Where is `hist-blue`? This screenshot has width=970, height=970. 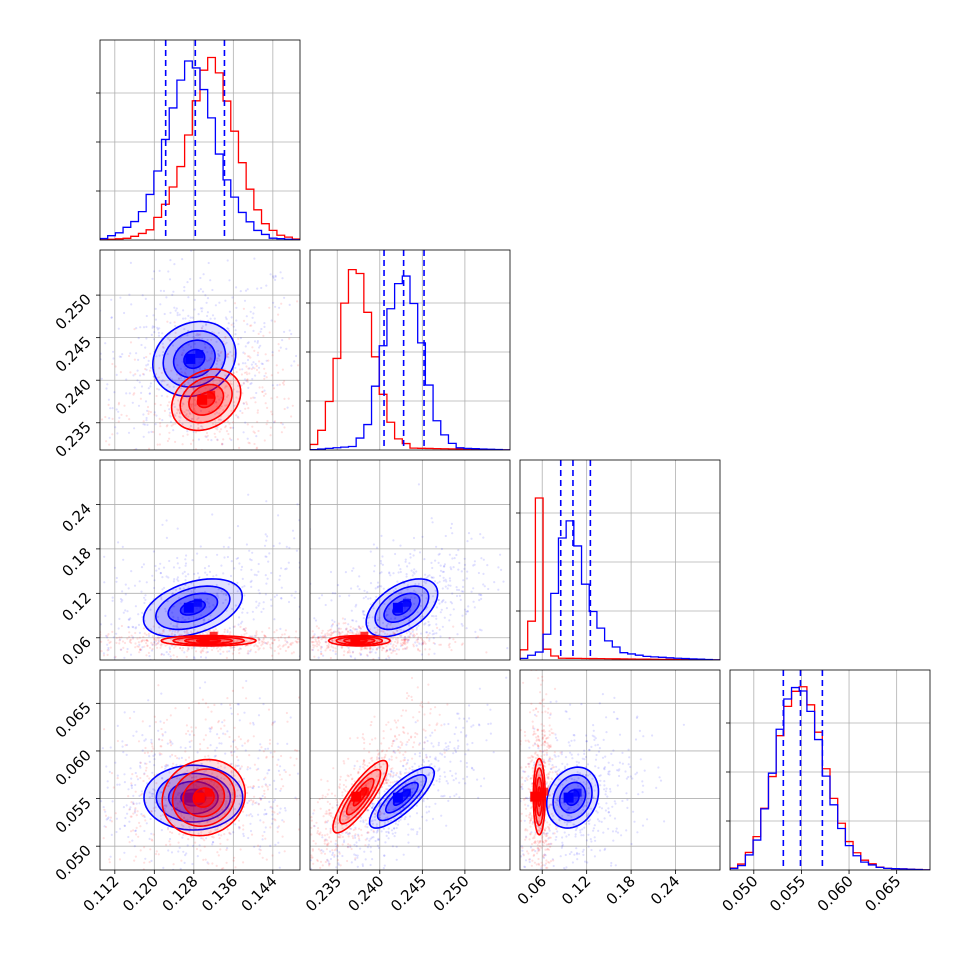
hist-blue is located at coordinates (830, 778).